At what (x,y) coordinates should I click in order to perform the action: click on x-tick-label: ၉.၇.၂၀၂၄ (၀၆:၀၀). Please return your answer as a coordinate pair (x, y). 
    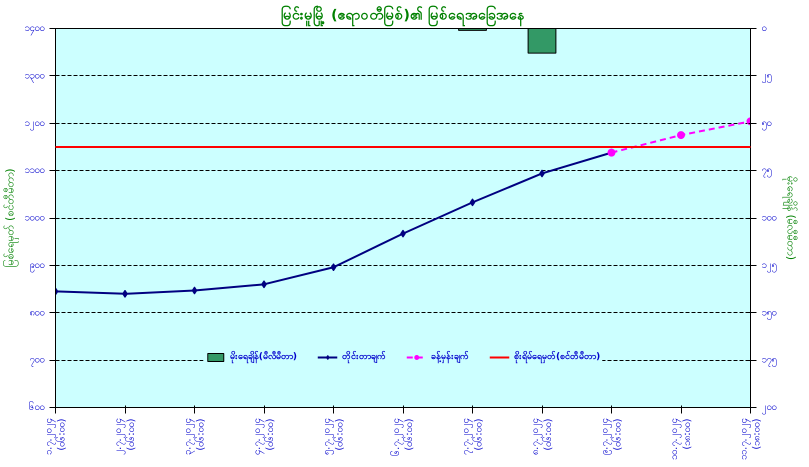
    Looking at the image, I should click on (611, 436).